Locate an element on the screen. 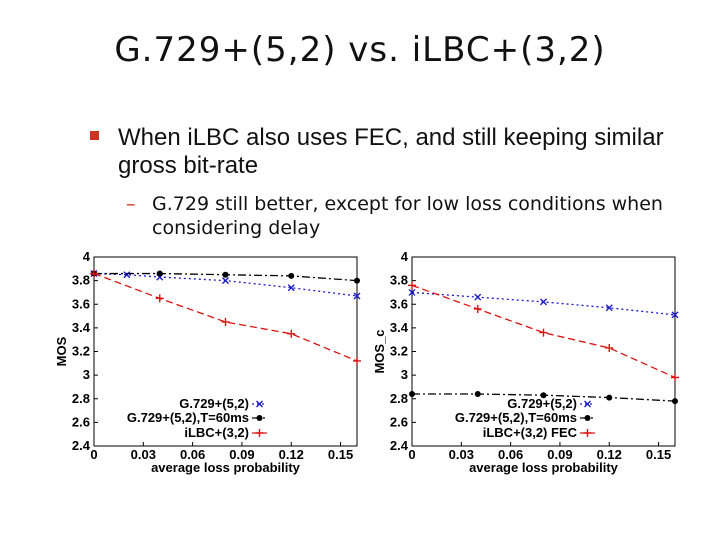  bullet-square-icon is located at coordinates (94, 135).